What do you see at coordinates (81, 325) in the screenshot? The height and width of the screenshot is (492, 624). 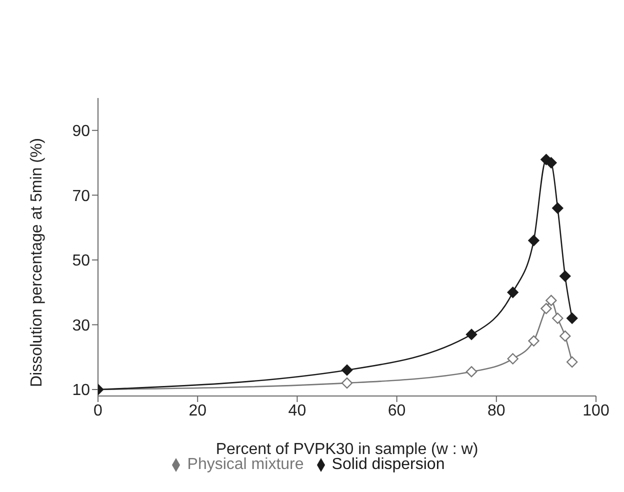 I see `y-tick-label: 30` at bounding box center [81, 325].